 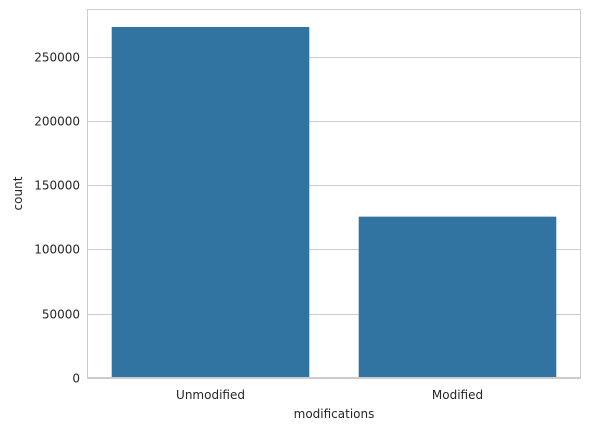 I want to click on y-tick-label: 50000, so click(x=61, y=315).